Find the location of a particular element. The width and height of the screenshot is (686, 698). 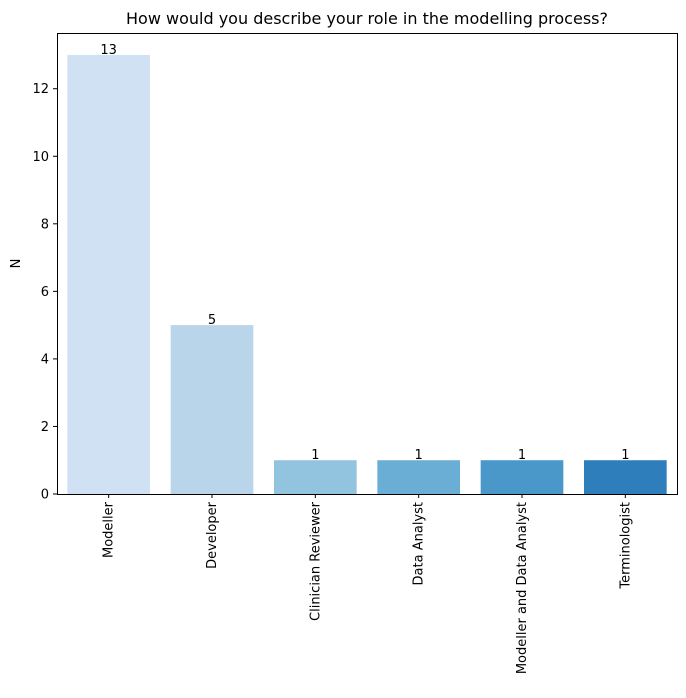

data-label: 5 is located at coordinates (212, 320).